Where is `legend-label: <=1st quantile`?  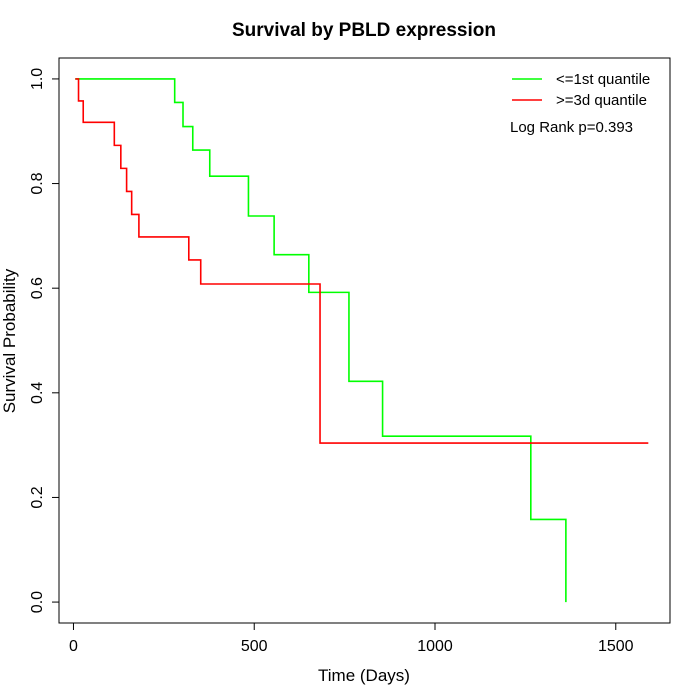
legend-label: <=1st quantile is located at coordinates (603, 79).